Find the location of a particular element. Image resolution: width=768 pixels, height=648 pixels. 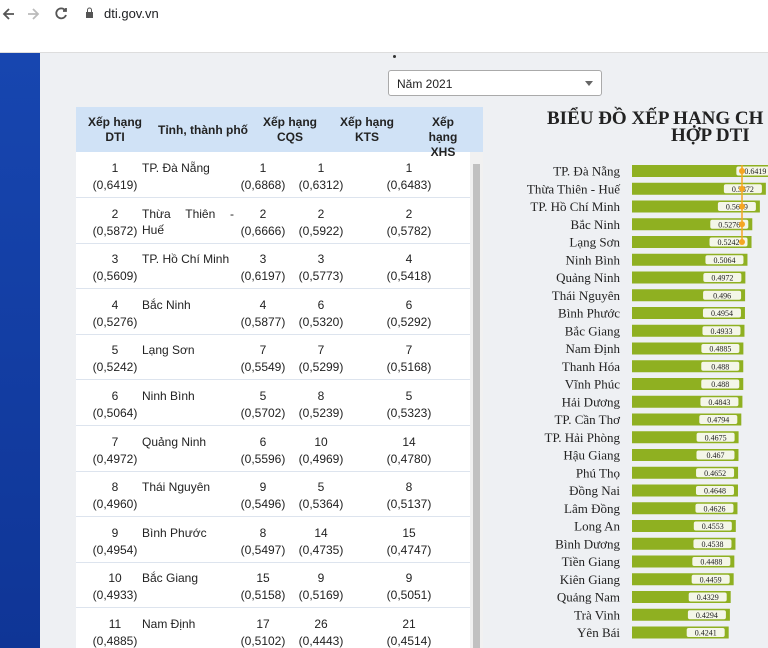

category-label: Bắc Ninh is located at coordinates (596, 224).